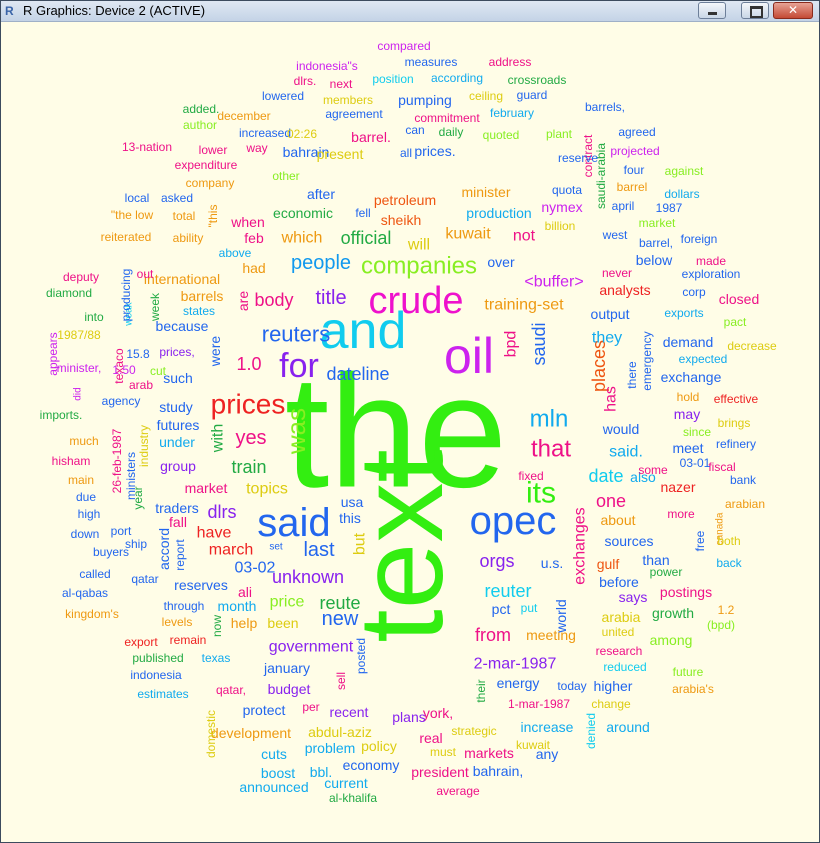  What do you see at coordinates (144, 579) in the screenshot?
I see `cloud-word: qatar` at bounding box center [144, 579].